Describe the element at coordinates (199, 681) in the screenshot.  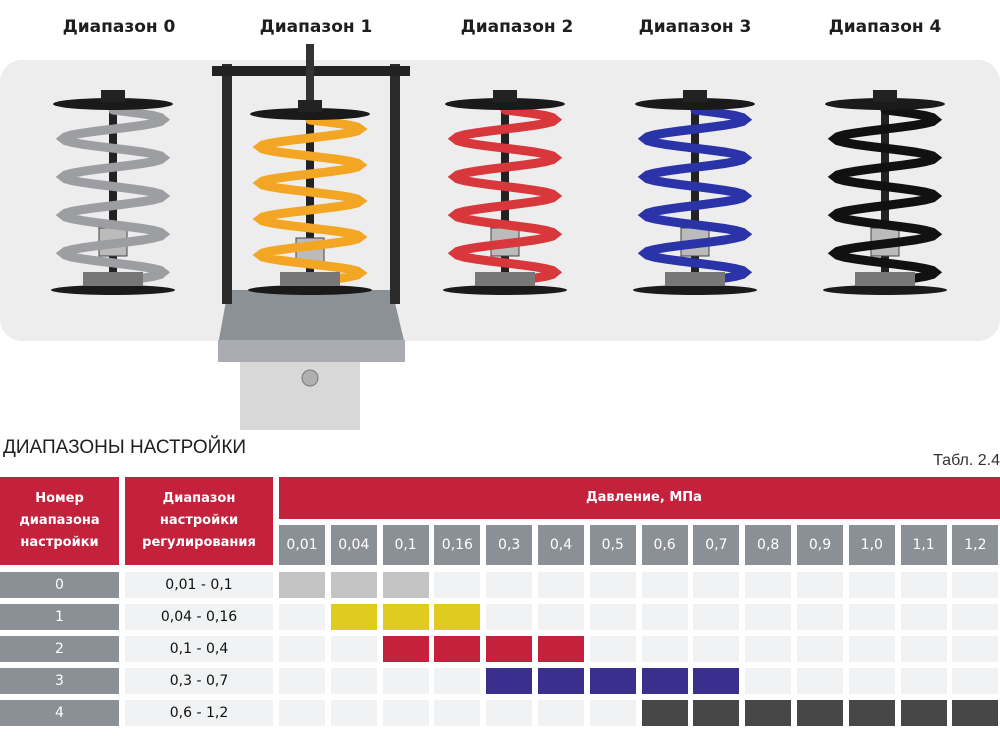
I see `range-value: 0,3 - 0,7` at that location.